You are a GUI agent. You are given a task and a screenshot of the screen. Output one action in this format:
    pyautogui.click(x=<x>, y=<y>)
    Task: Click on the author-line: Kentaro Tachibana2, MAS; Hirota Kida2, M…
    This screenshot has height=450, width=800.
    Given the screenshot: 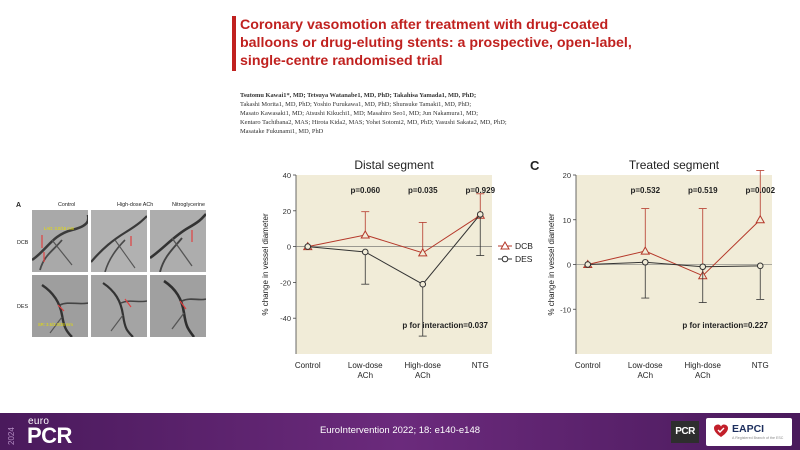 What is the action you would take?
    pyautogui.click(x=373, y=122)
    